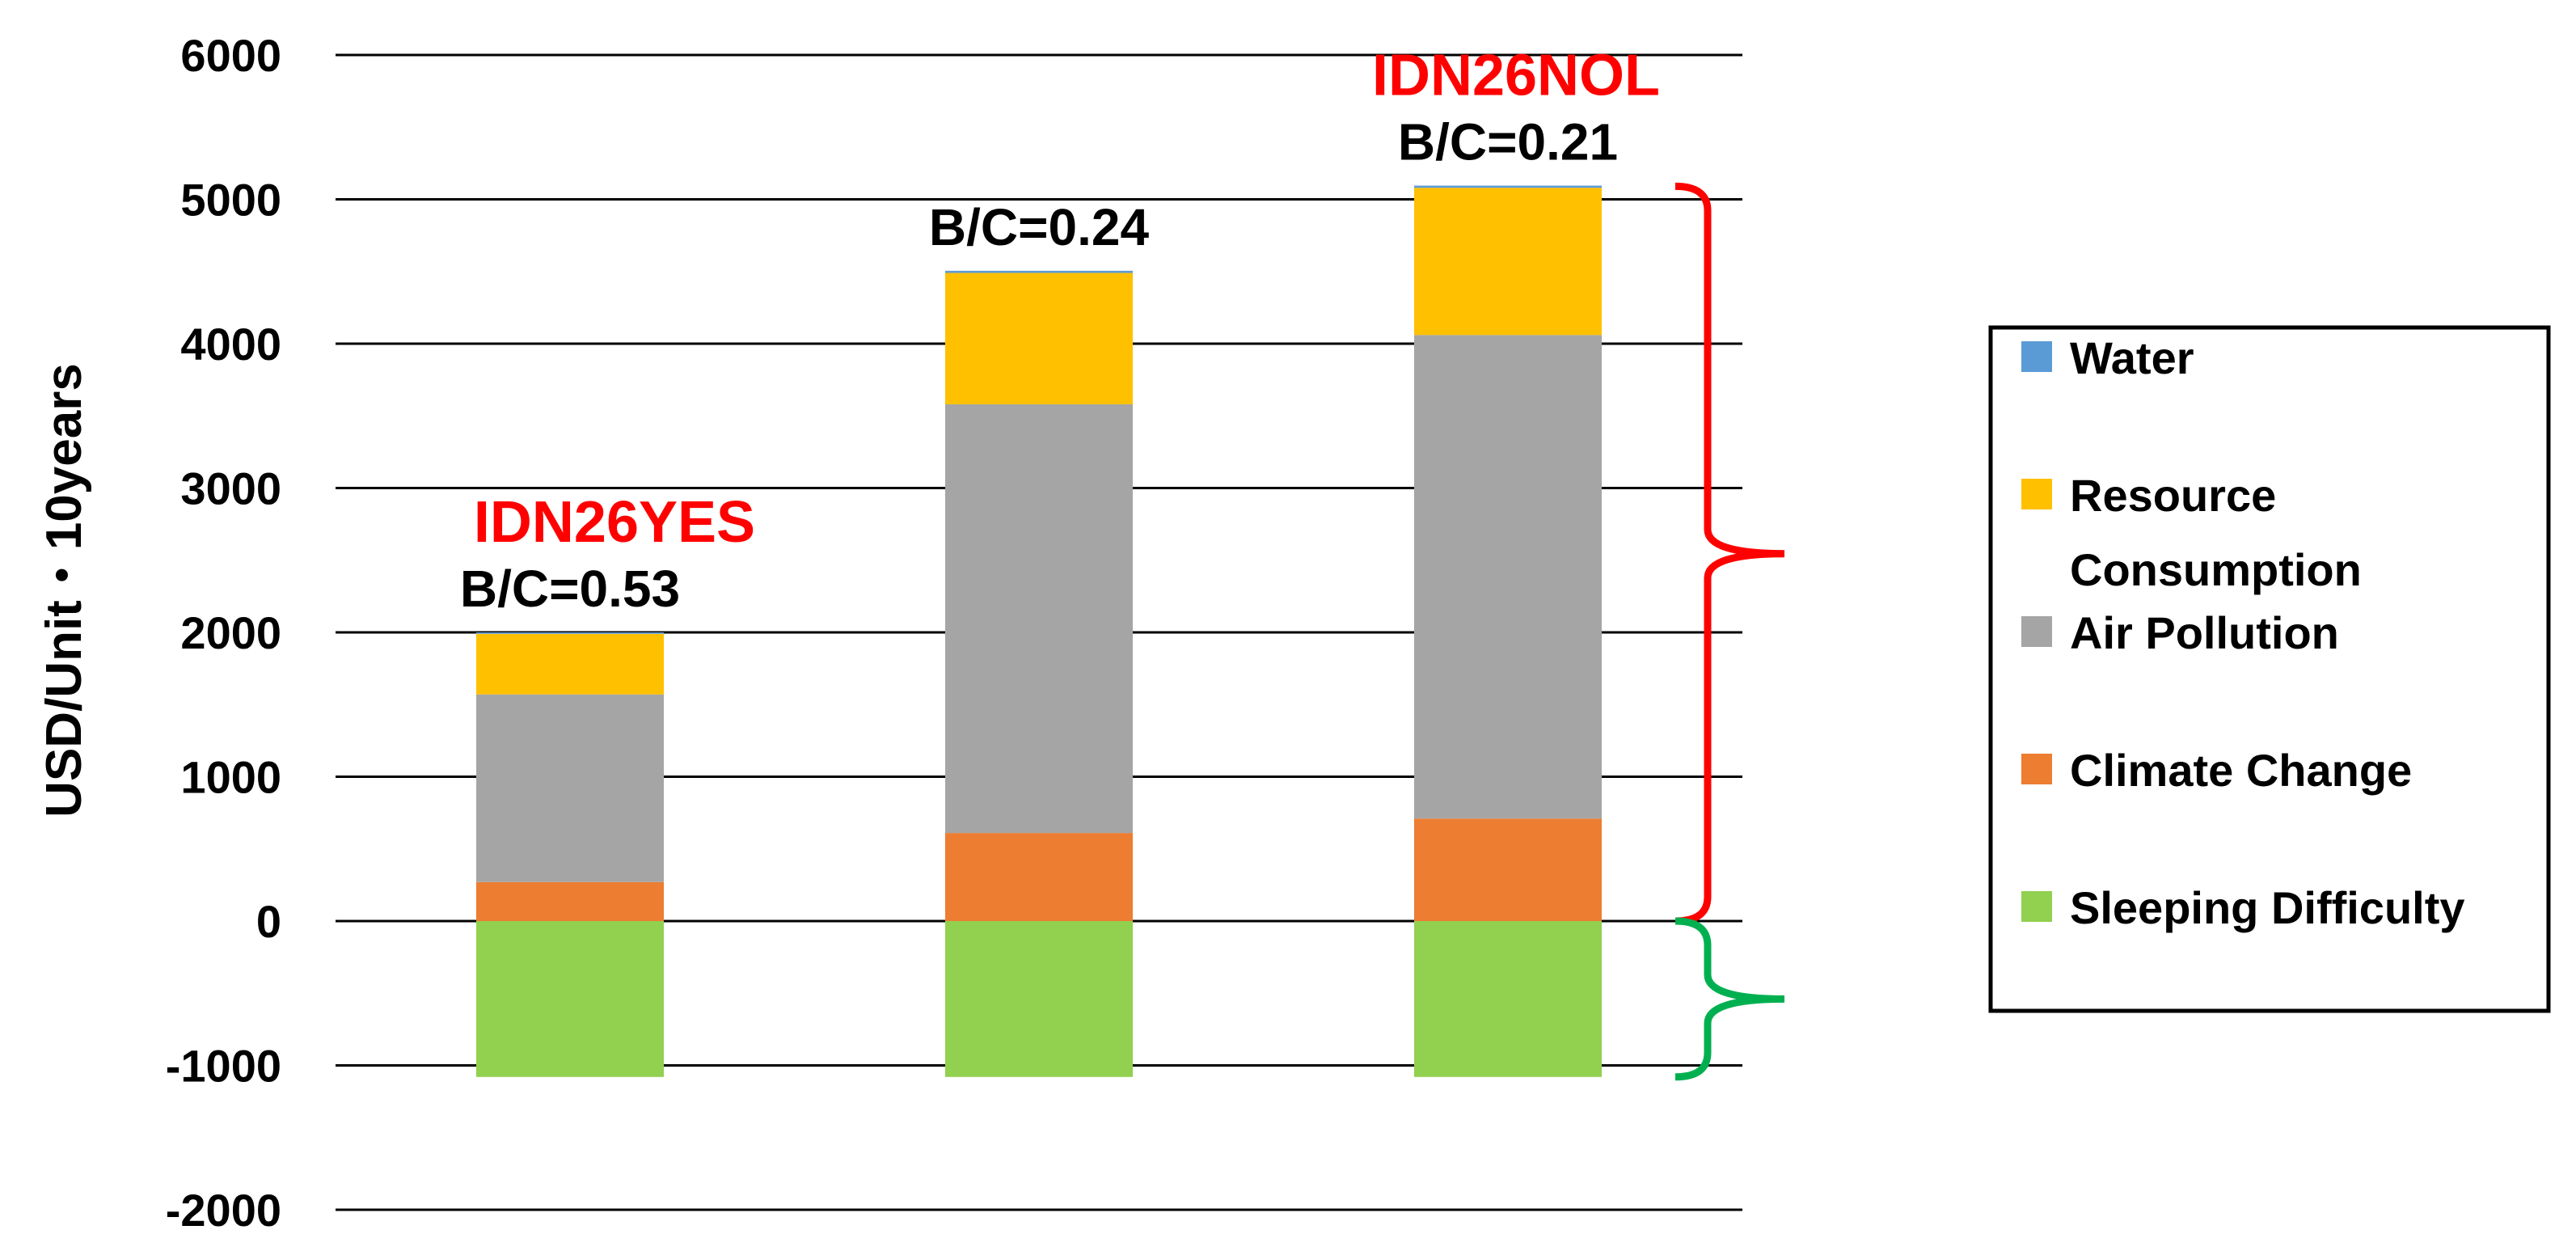 The width and height of the screenshot is (2576, 1251). Describe the element at coordinates (224, 1210) in the screenshot. I see `y-tick-label: -2000` at that location.